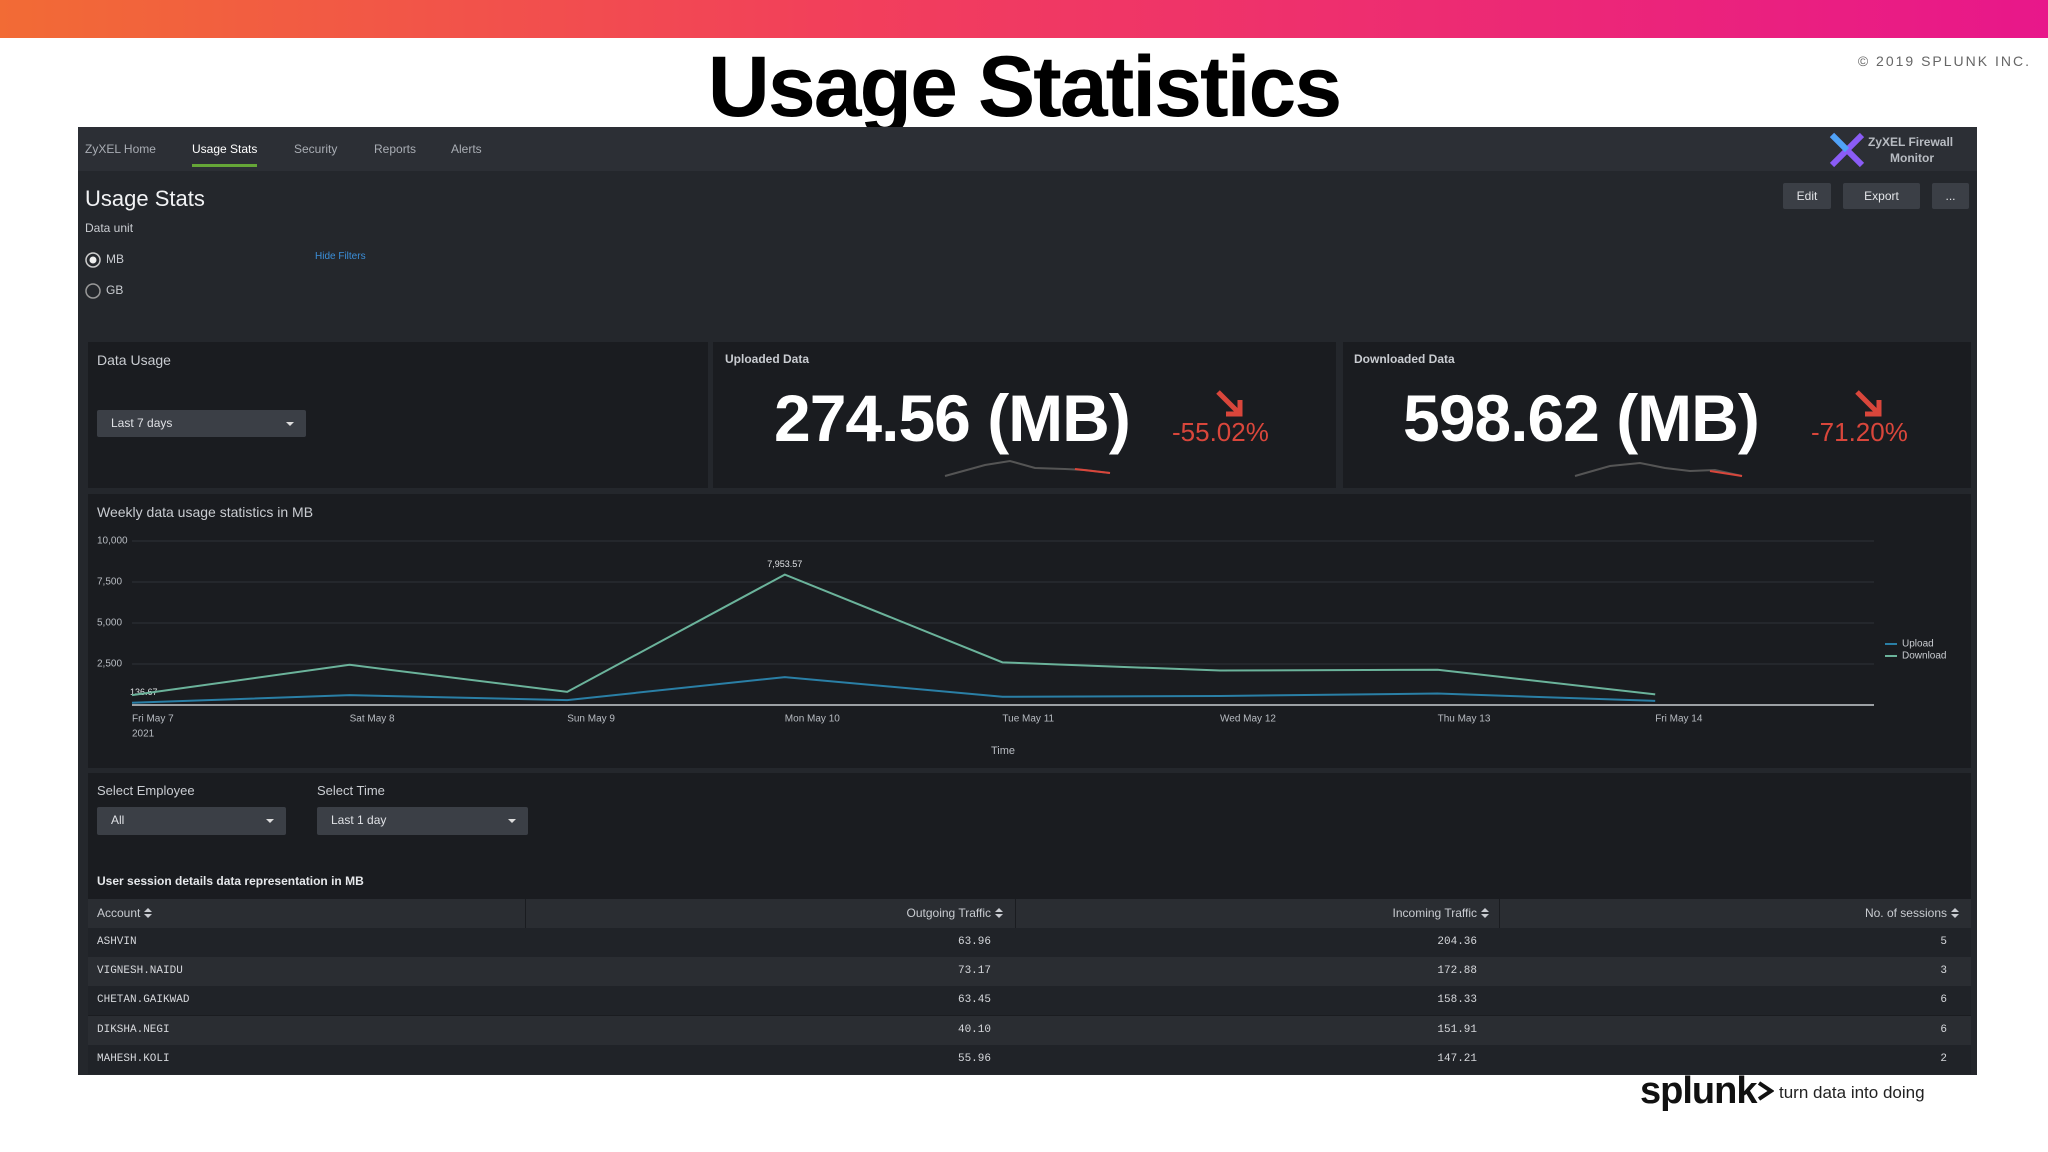  What do you see at coordinates (1457, 1000) in the screenshot?
I see `table-cell: 158.33` at bounding box center [1457, 1000].